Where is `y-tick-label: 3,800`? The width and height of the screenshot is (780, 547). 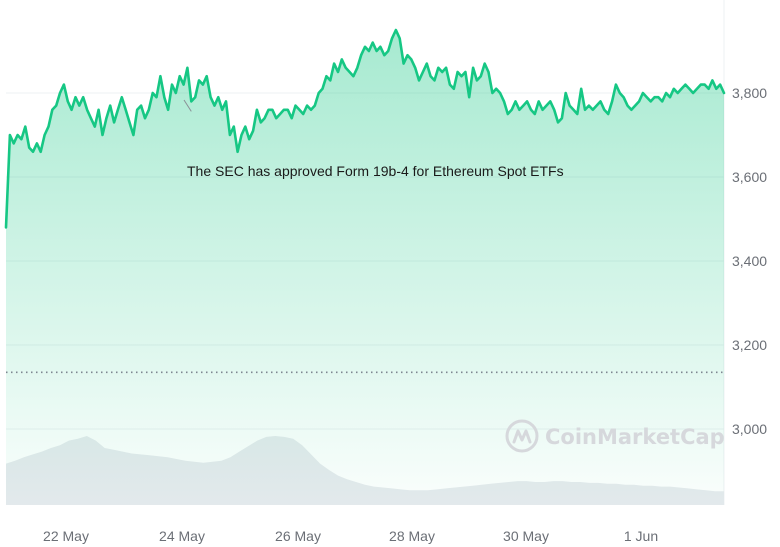 y-tick-label: 3,800 is located at coordinates (749, 93).